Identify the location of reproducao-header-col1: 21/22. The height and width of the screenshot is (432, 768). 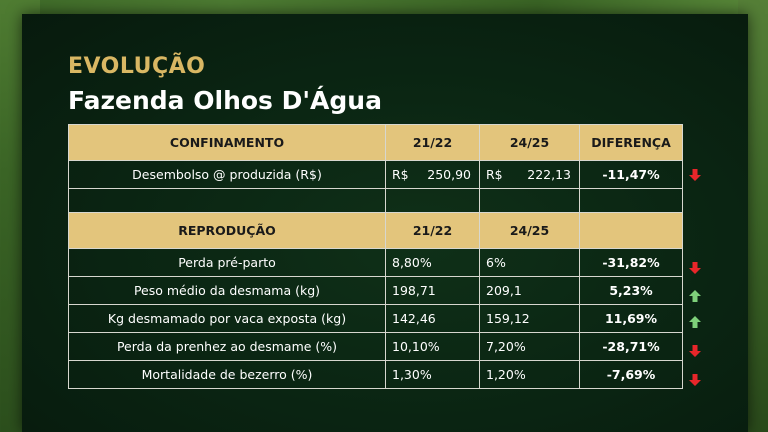
(432, 230).